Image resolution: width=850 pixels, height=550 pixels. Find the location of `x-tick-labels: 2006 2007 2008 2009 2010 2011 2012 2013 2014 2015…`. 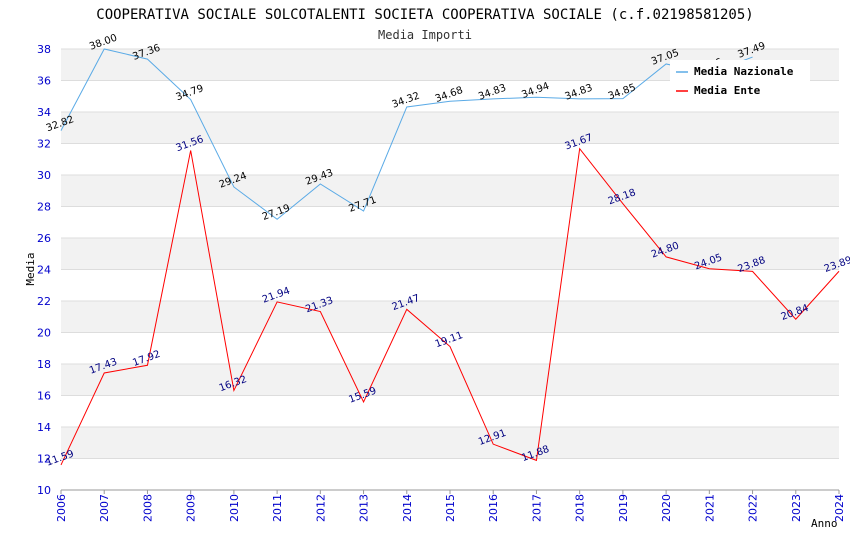

x-tick-labels: 2006 2007 2008 2009 2010 2011 2012 2013 2014 2015… is located at coordinates (450, 506).